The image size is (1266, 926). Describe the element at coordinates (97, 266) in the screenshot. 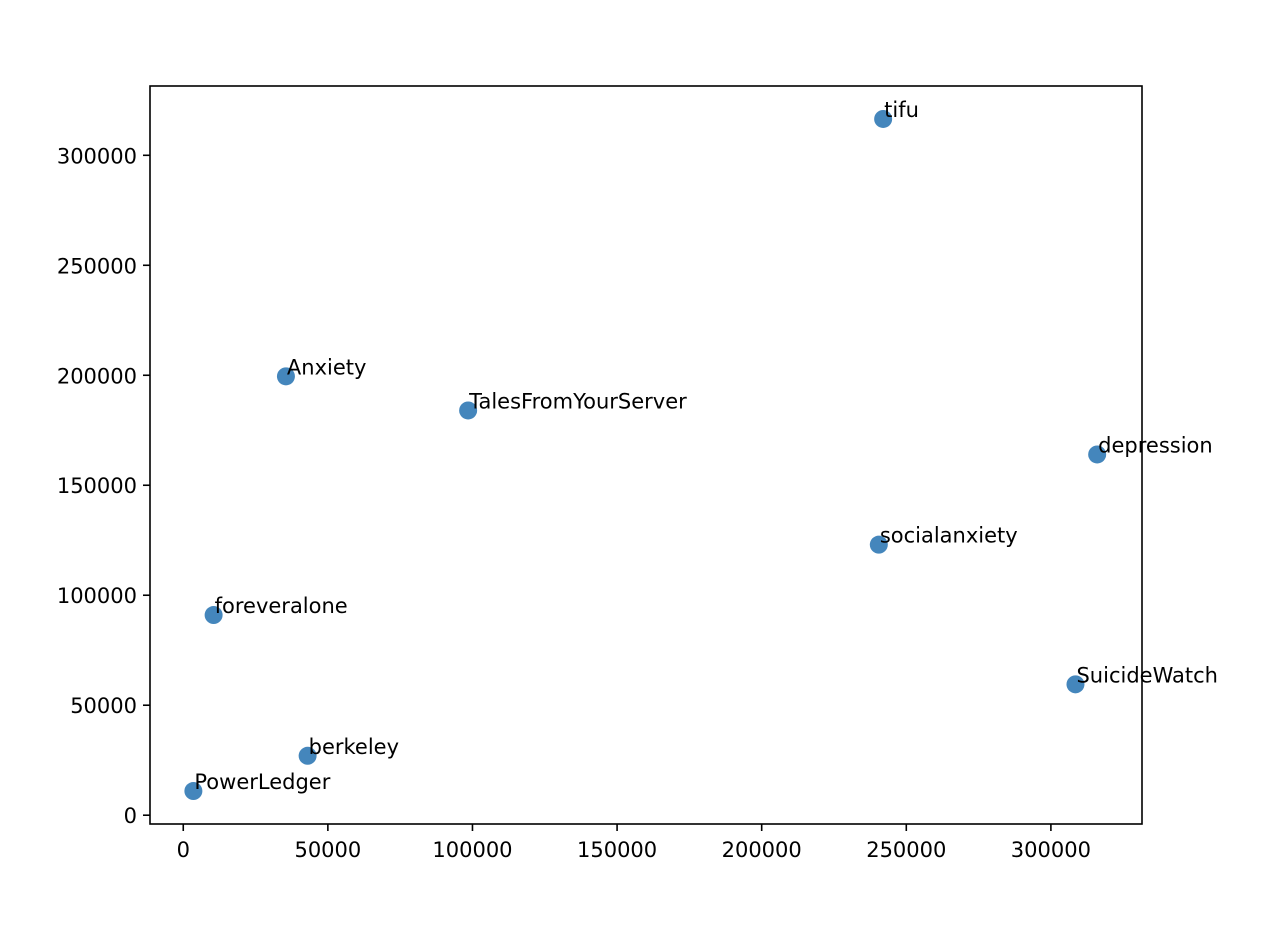

I see `y-tick-label: 250000` at that location.